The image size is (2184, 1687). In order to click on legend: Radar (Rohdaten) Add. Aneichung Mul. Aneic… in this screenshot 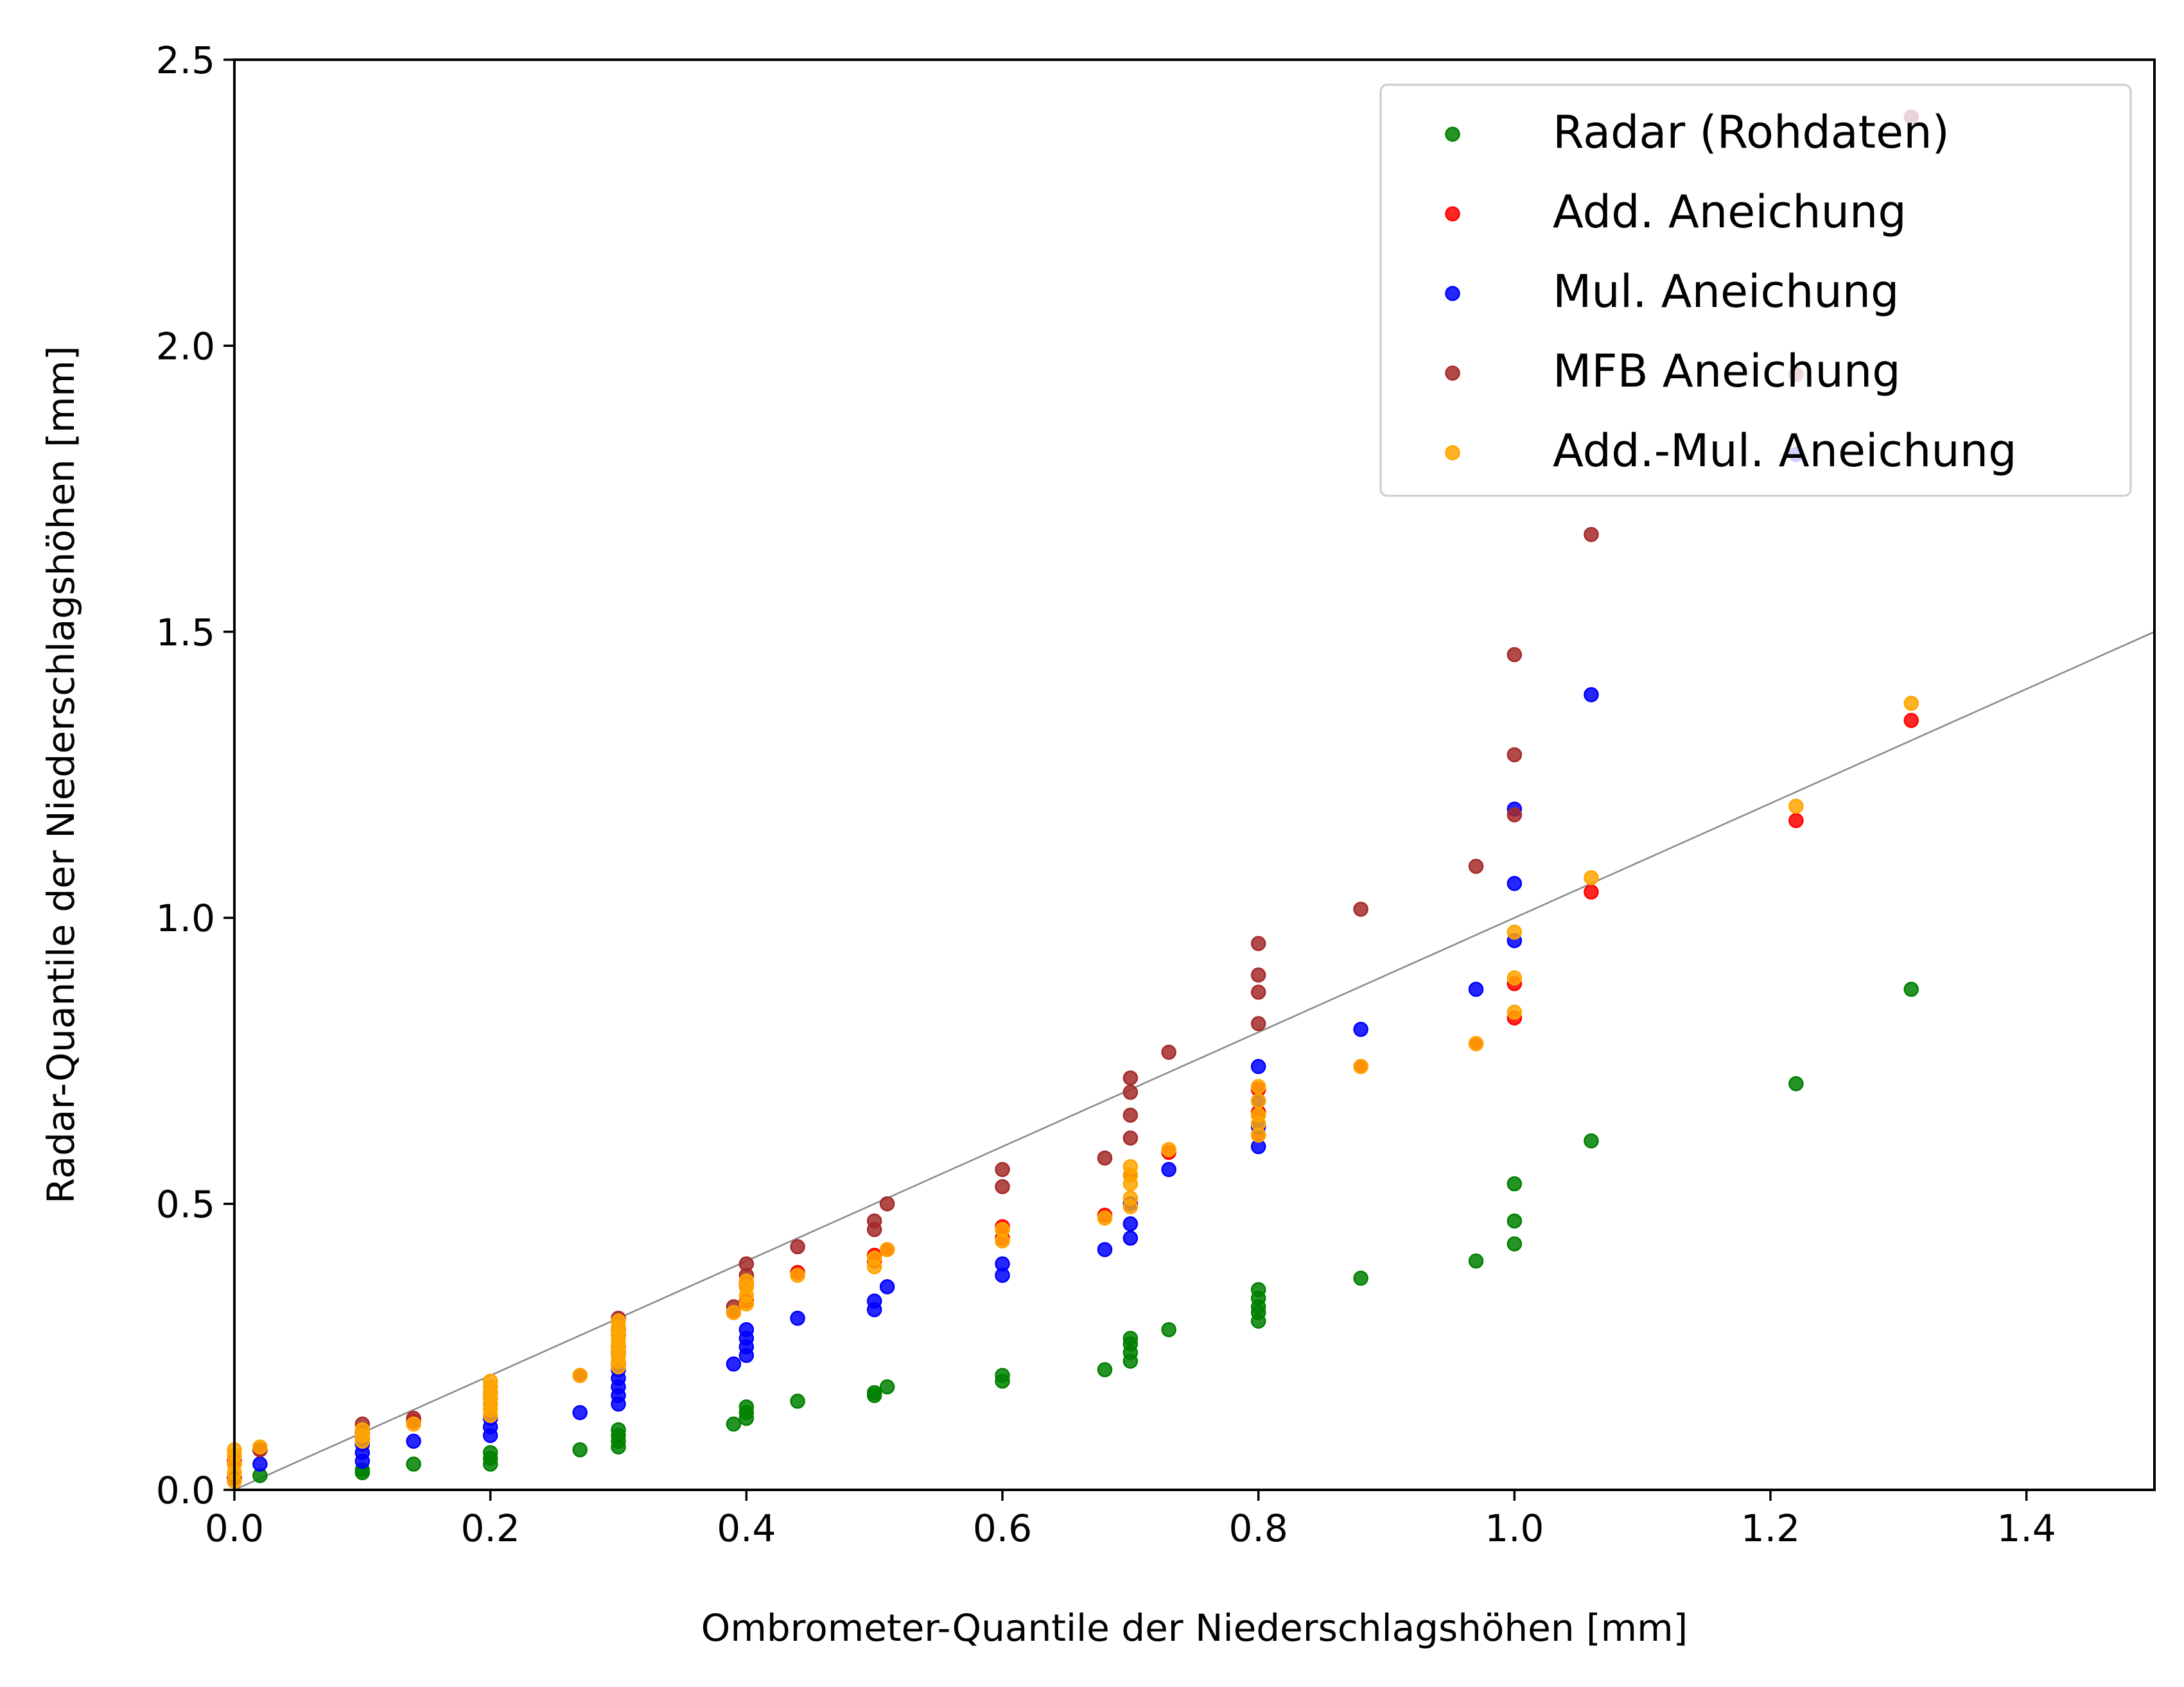, I will do `click(1755, 290)`.